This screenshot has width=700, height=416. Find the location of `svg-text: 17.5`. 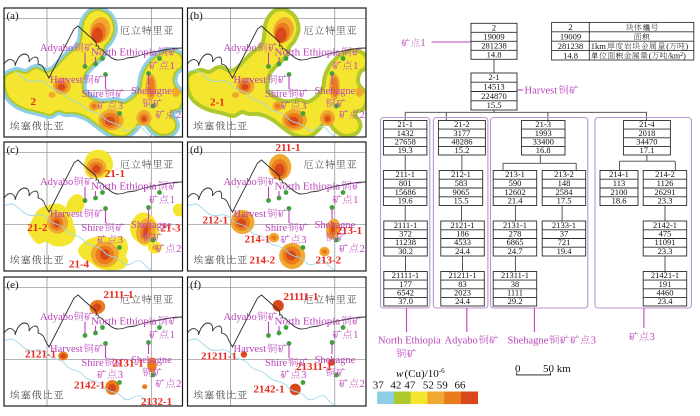

svg-text: 17.5 is located at coordinates (564, 201).